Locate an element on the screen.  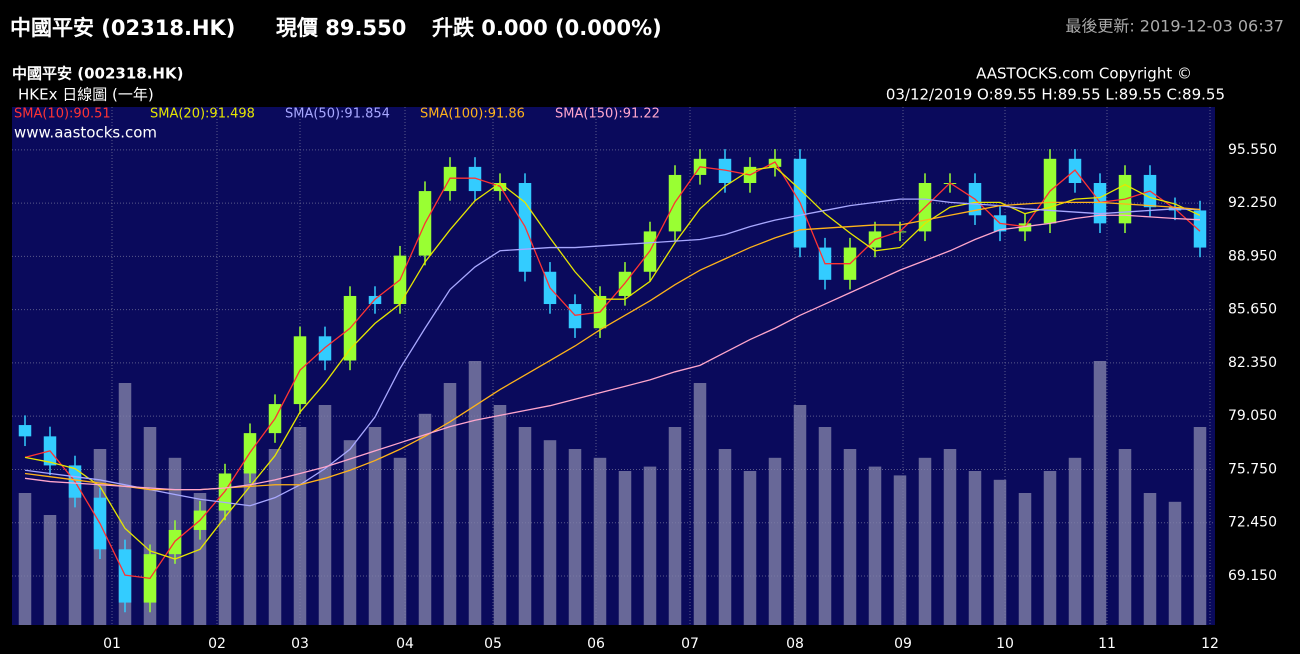
legend-entry: SMA(100):91.86 is located at coordinates (472, 114).